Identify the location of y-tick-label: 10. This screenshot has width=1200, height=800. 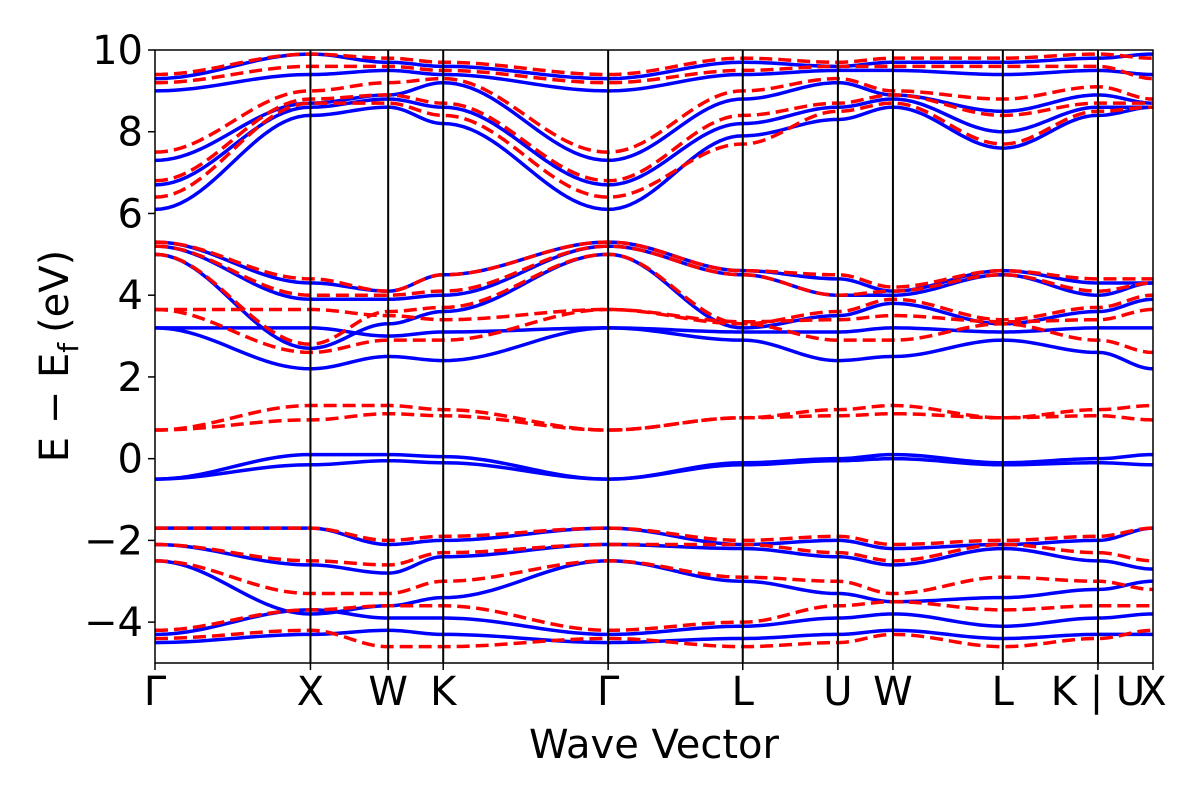
(117, 51).